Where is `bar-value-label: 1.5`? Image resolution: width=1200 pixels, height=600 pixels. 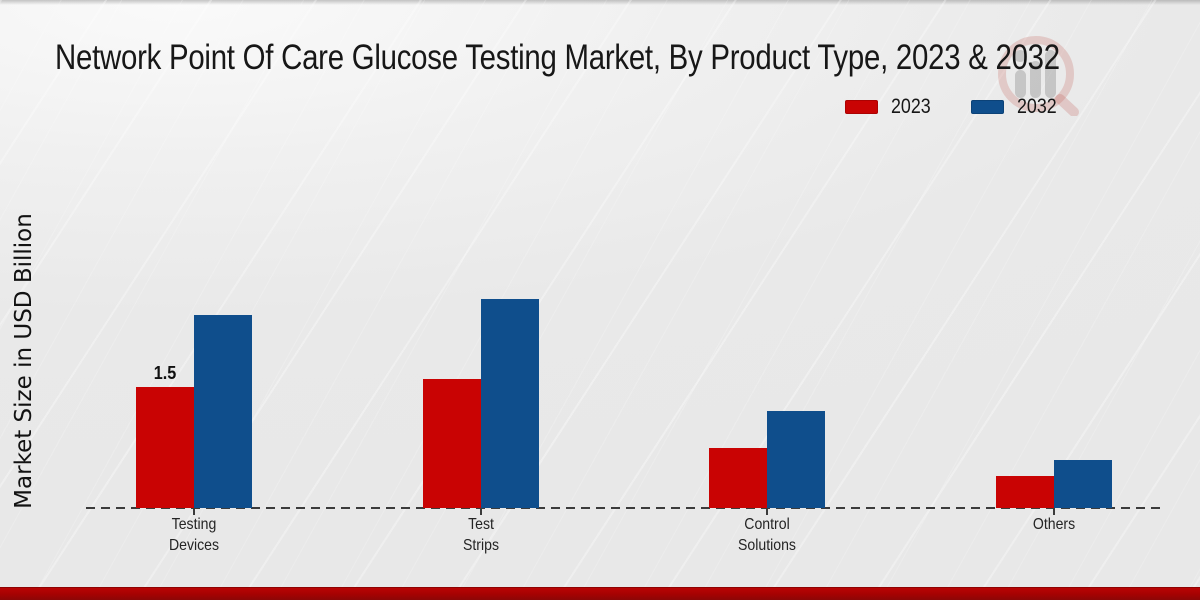 bar-value-label: 1.5 is located at coordinates (165, 373).